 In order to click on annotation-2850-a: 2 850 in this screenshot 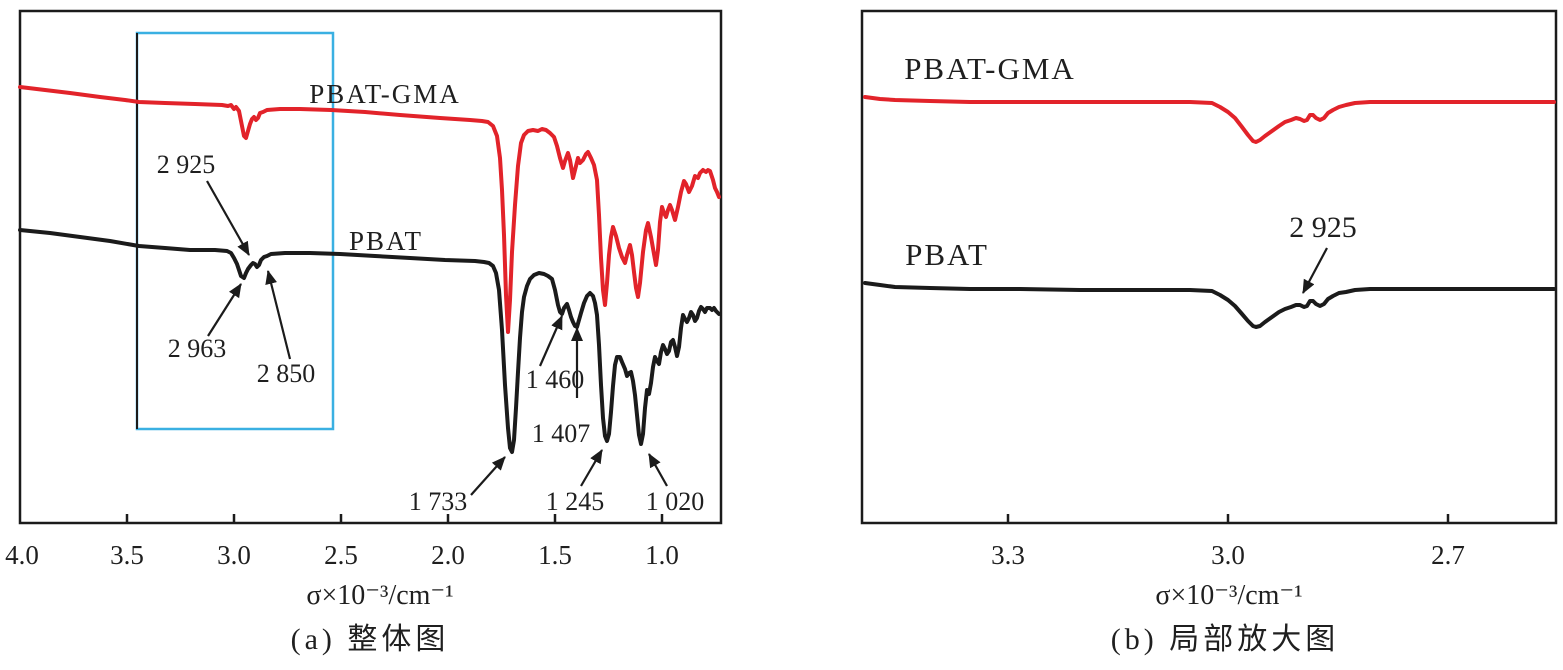, I will do `click(286, 373)`.